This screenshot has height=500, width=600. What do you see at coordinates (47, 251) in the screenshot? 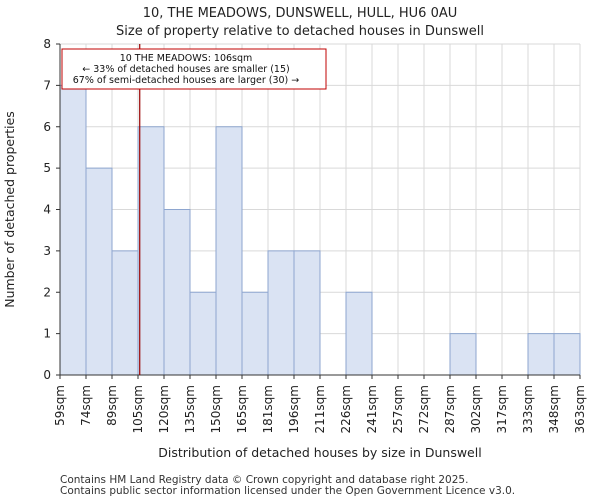
I see `y-tick-label: 3` at bounding box center [47, 251].